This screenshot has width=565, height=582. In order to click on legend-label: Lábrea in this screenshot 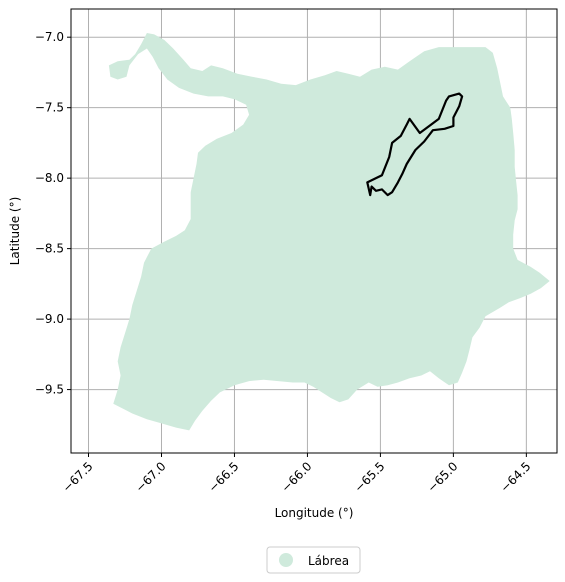, I will do `click(328, 561)`.